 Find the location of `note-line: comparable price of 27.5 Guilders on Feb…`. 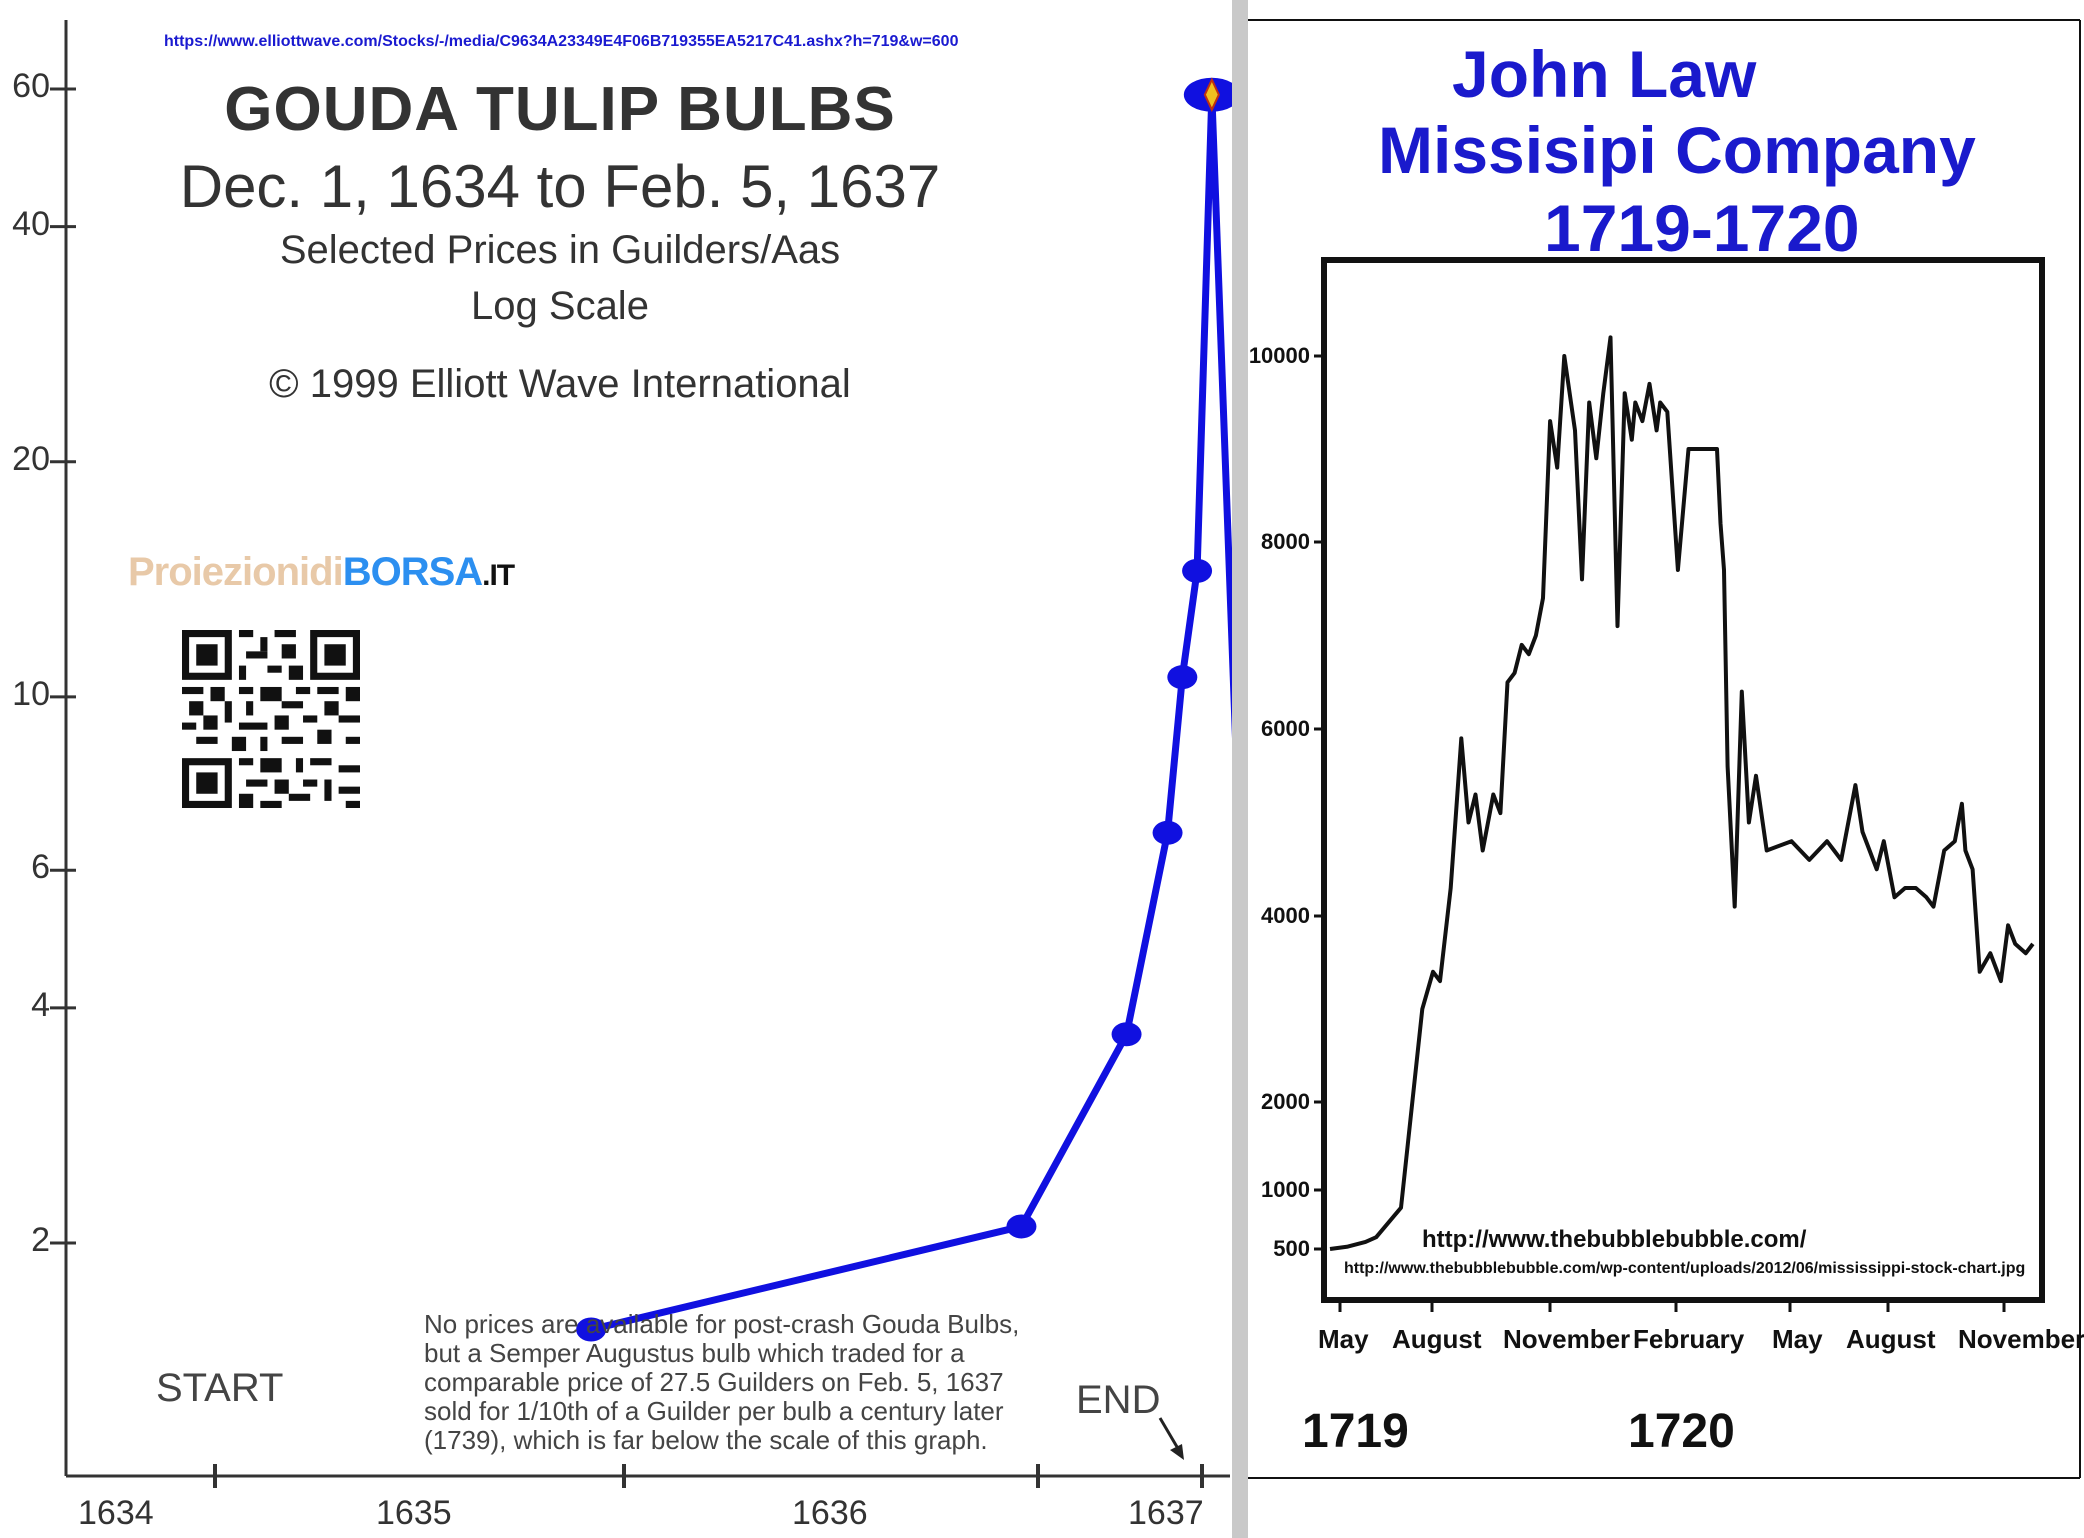

note-line: comparable price of 27.5 Guilders on Feb… is located at coordinates (714, 1382).